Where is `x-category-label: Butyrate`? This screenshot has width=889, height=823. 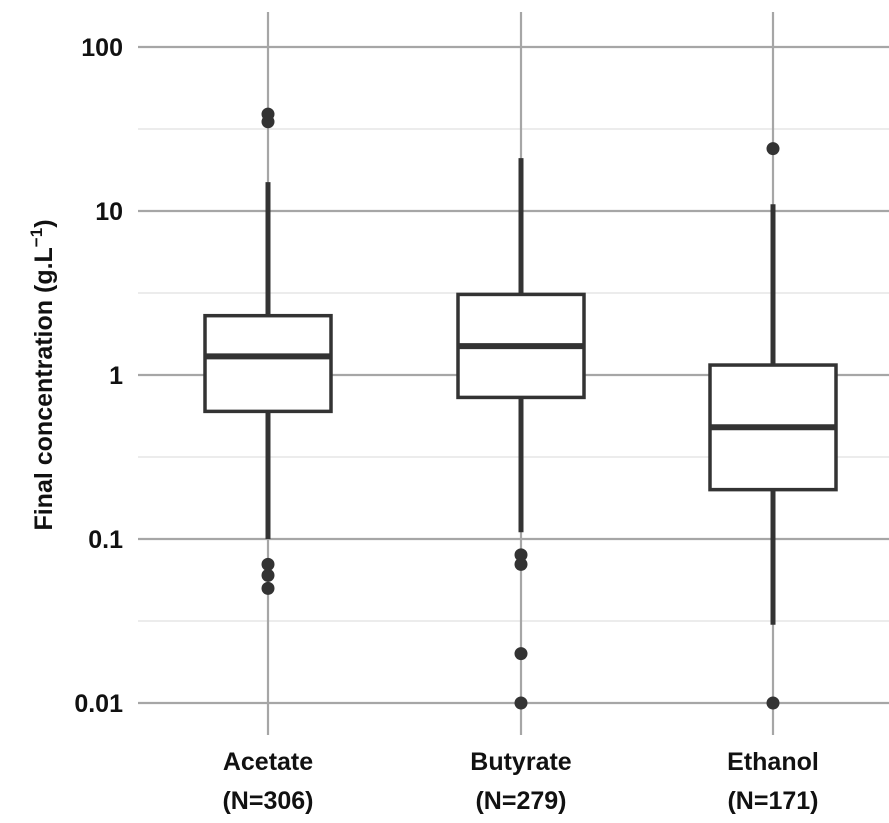
x-category-label: Butyrate is located at coordinates (521, 762).